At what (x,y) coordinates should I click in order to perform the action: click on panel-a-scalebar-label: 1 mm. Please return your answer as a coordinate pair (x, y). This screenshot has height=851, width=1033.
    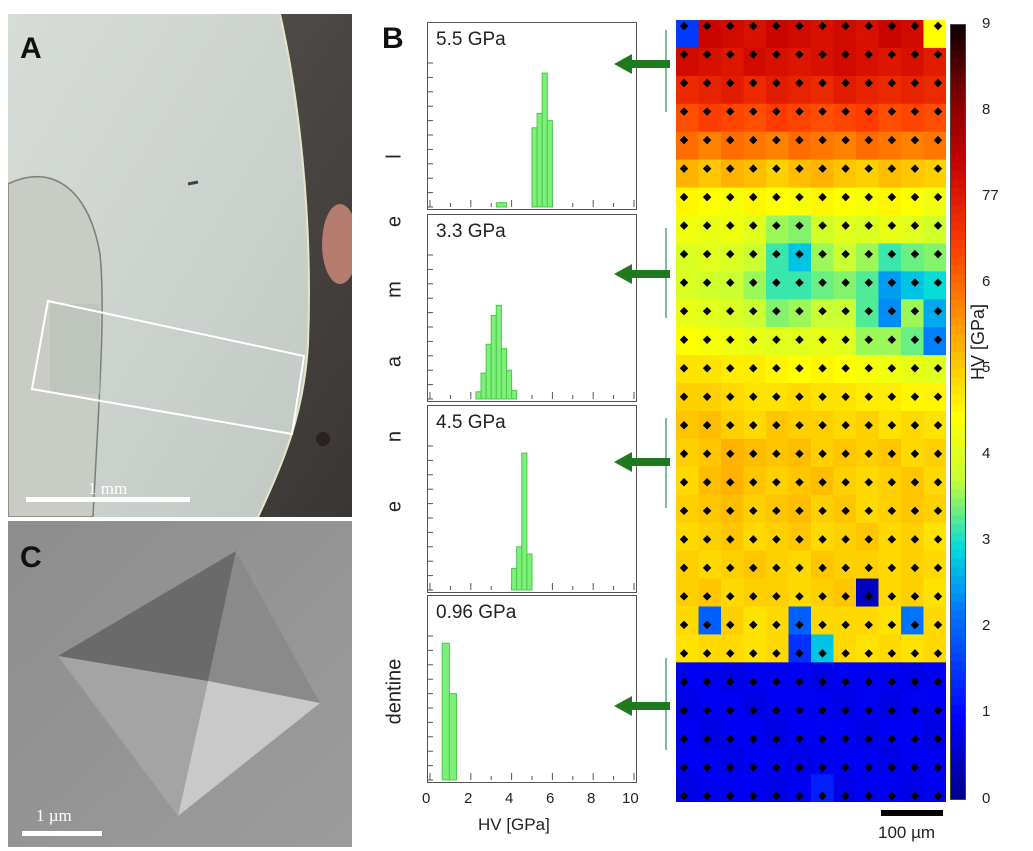
    Looking at the image, I should click on (108, 488).